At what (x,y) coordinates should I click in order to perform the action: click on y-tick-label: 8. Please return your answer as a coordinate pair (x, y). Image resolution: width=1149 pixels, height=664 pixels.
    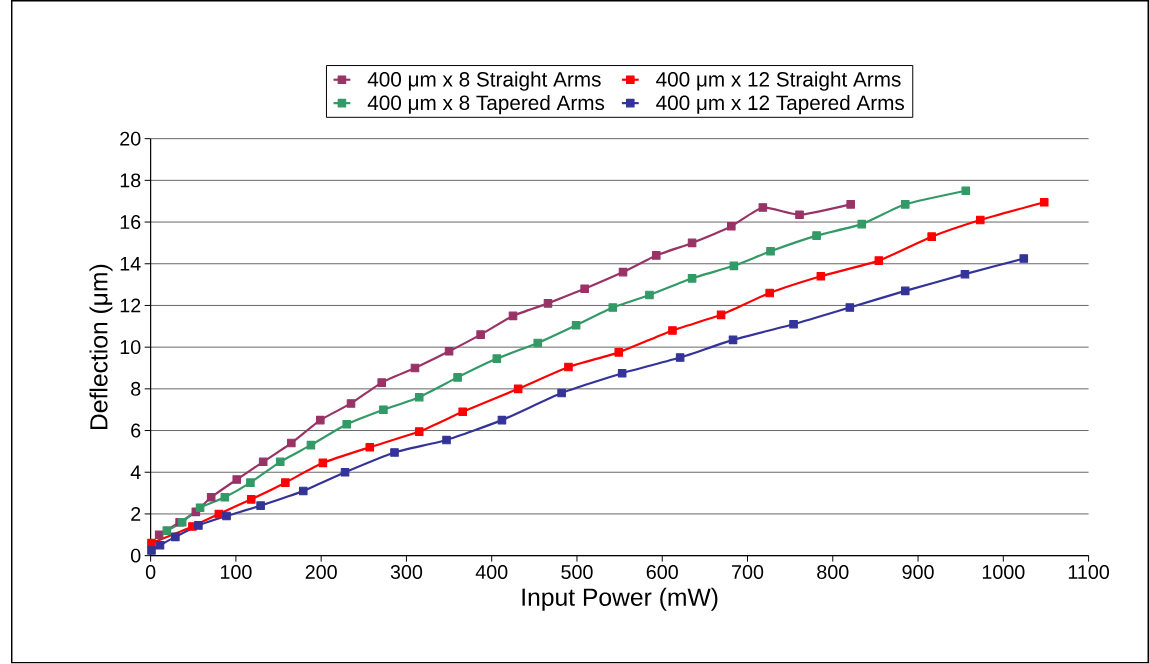
    Looking at the image, I should click on (136, 389).